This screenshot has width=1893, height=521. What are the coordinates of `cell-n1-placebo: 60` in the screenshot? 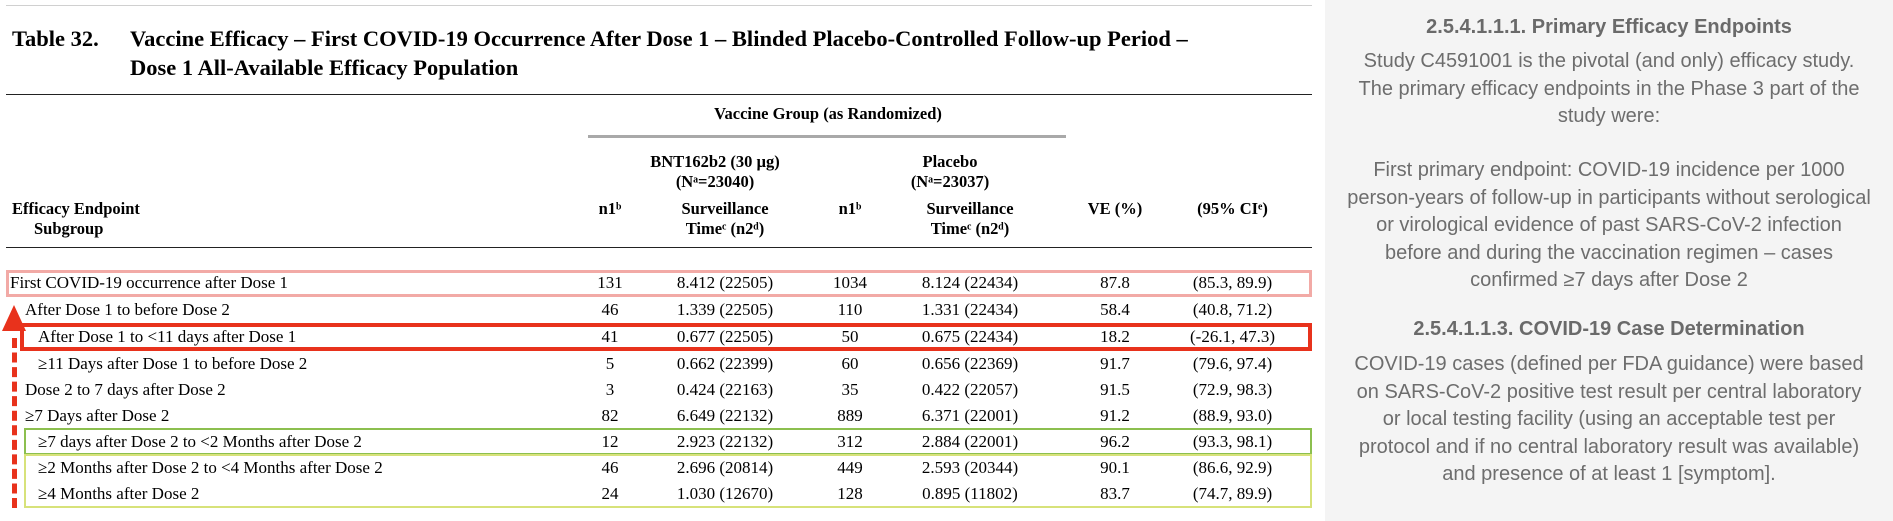 It's located at (850, 363).